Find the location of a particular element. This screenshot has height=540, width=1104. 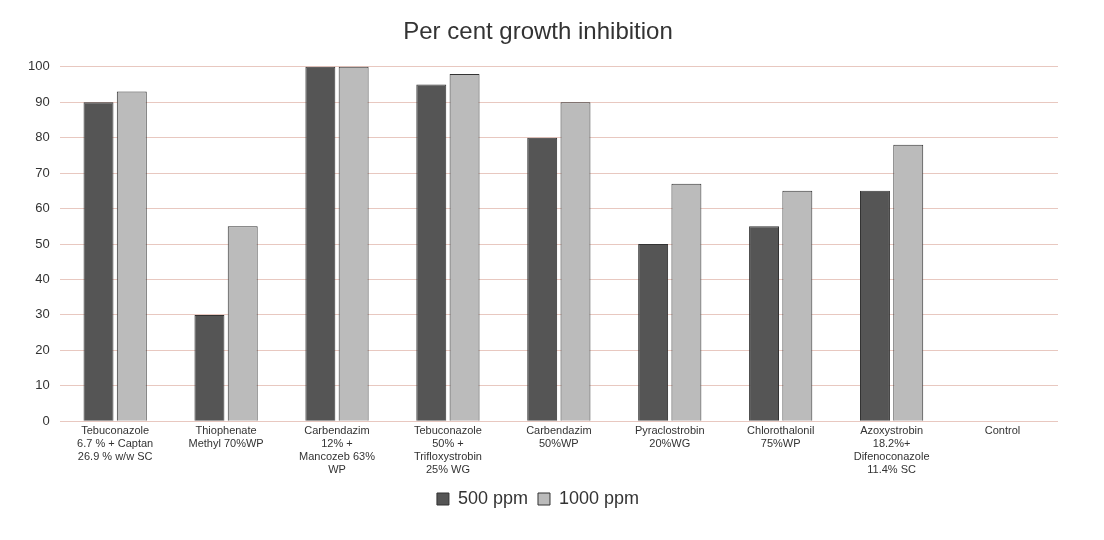

legend-label: 1000 ppm is located at coordinates (599, 497).